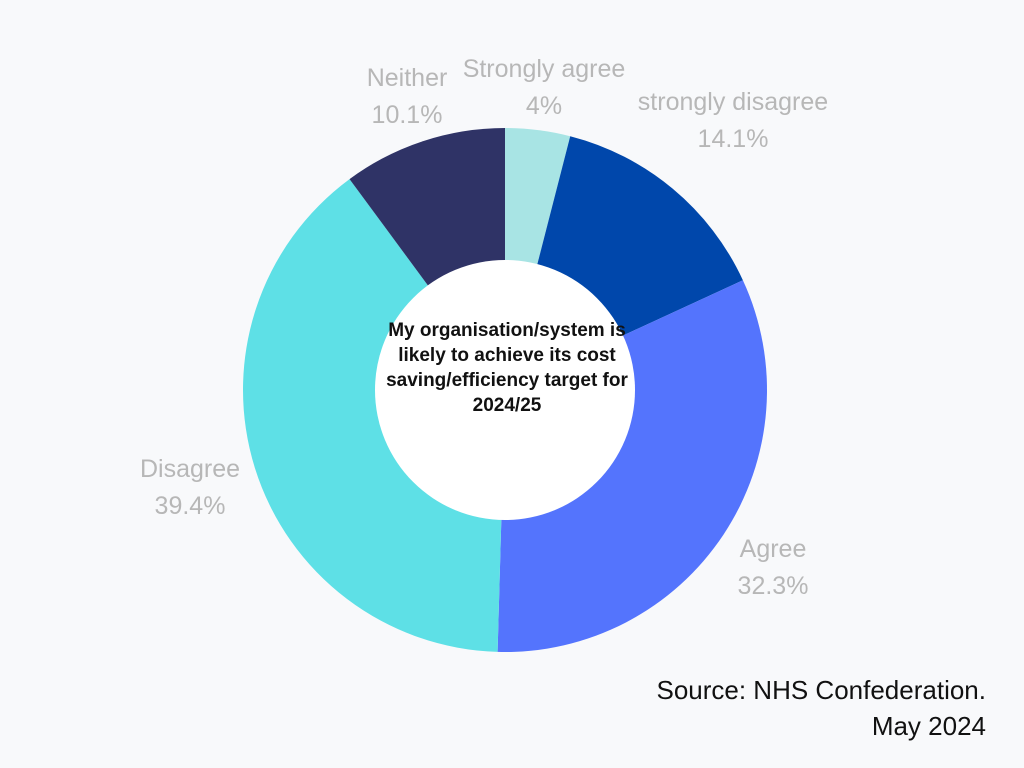  I want to click on slice-label-name: strongly disagree, so click(733, 102).